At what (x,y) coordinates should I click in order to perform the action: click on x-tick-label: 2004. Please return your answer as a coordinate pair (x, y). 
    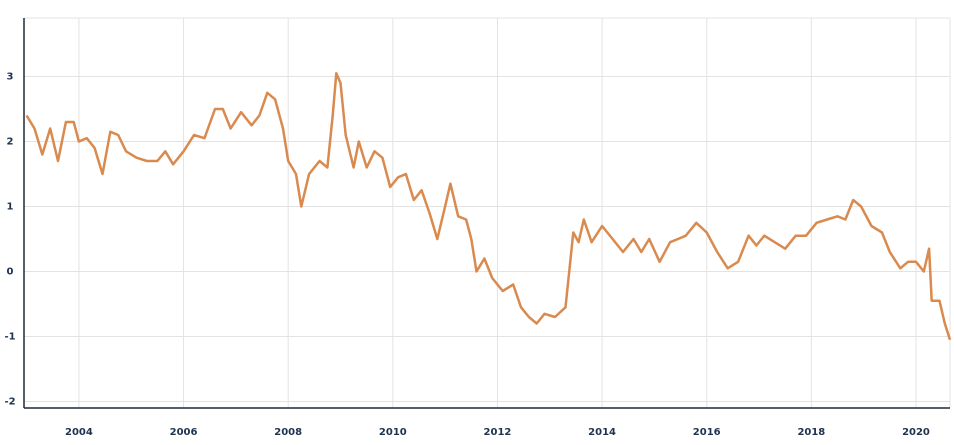
    Looking at the image, I should click on (79, 432).